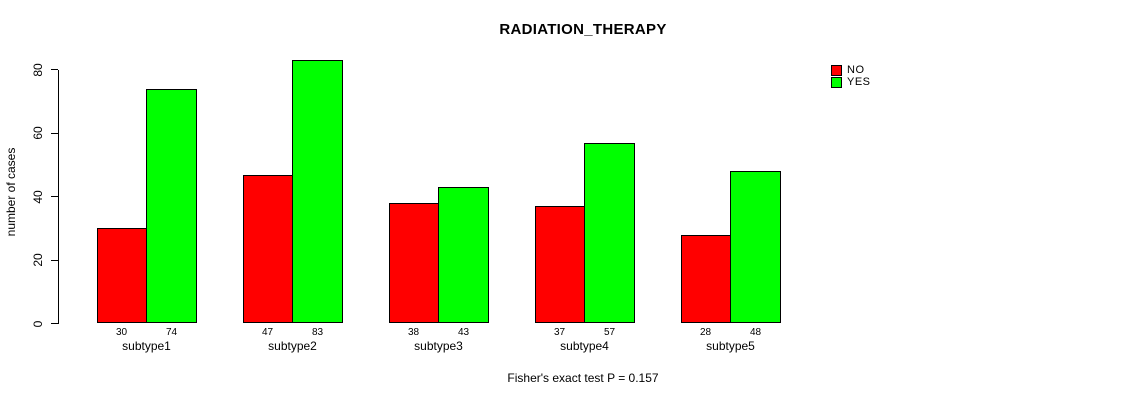 The width and height of the screenshot is (1140, 400). What do you see at coordinates (584, 346) in the screenshot?
I see `category-label-subtype4: subtype4` at bounding box center [584, 346].